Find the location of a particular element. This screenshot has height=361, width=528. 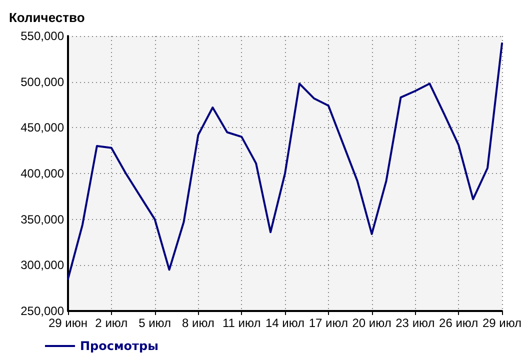

x-tick-label: 26 июл is located at coordinates (458, 323).